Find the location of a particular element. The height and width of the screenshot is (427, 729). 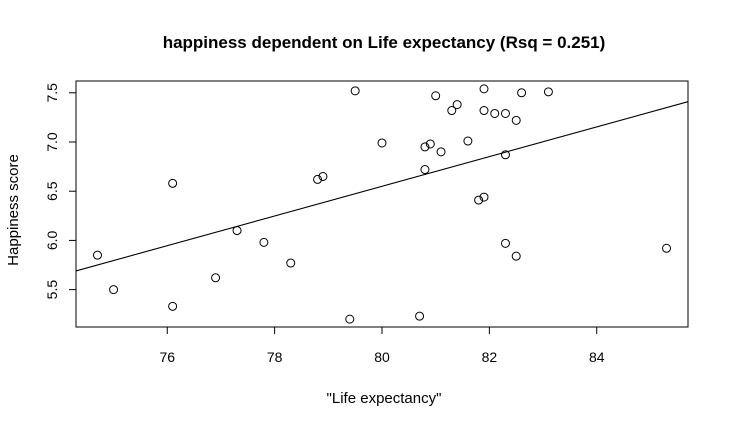

y-tick-label: 7.5 is located at coordinates (52, 93).